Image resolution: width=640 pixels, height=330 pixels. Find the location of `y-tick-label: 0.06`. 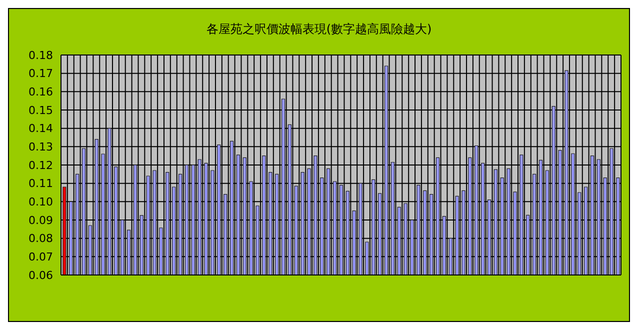

y-tick-label: 0.06 is located at coordinates (40, 275).